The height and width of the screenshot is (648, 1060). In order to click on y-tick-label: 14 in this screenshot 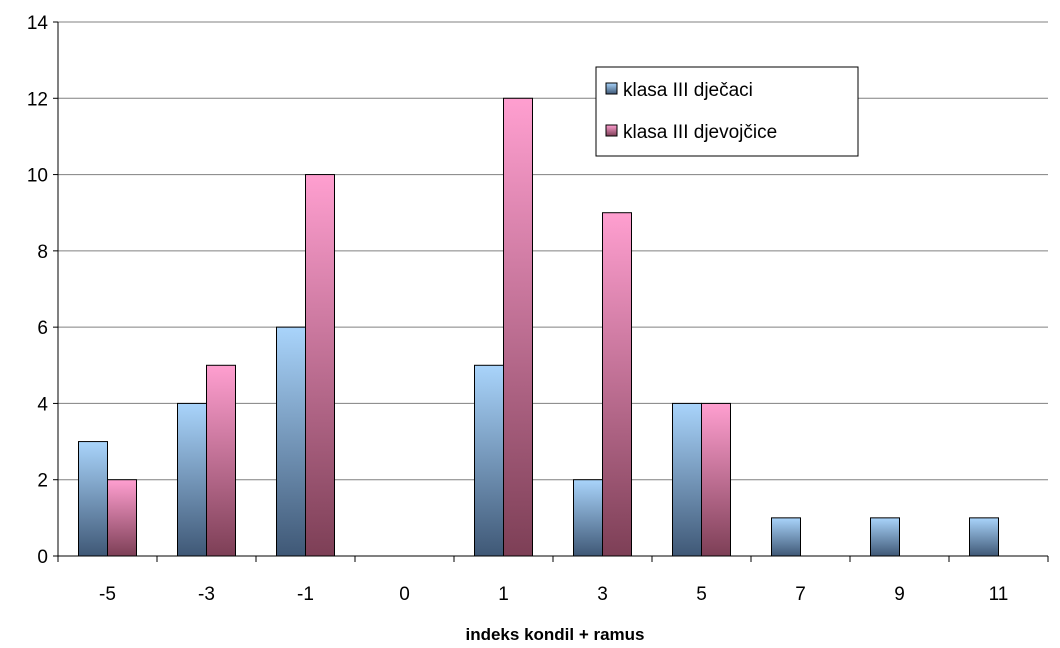, I will do `click(38, 23)`.